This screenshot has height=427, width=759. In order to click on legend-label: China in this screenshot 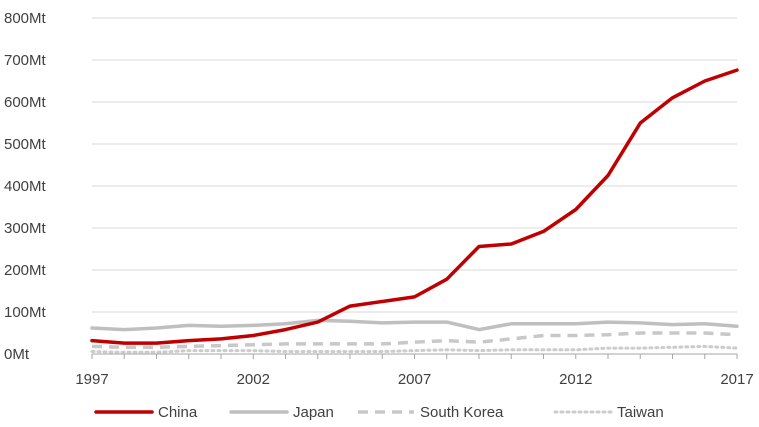, I will do `click(178, 412)`.